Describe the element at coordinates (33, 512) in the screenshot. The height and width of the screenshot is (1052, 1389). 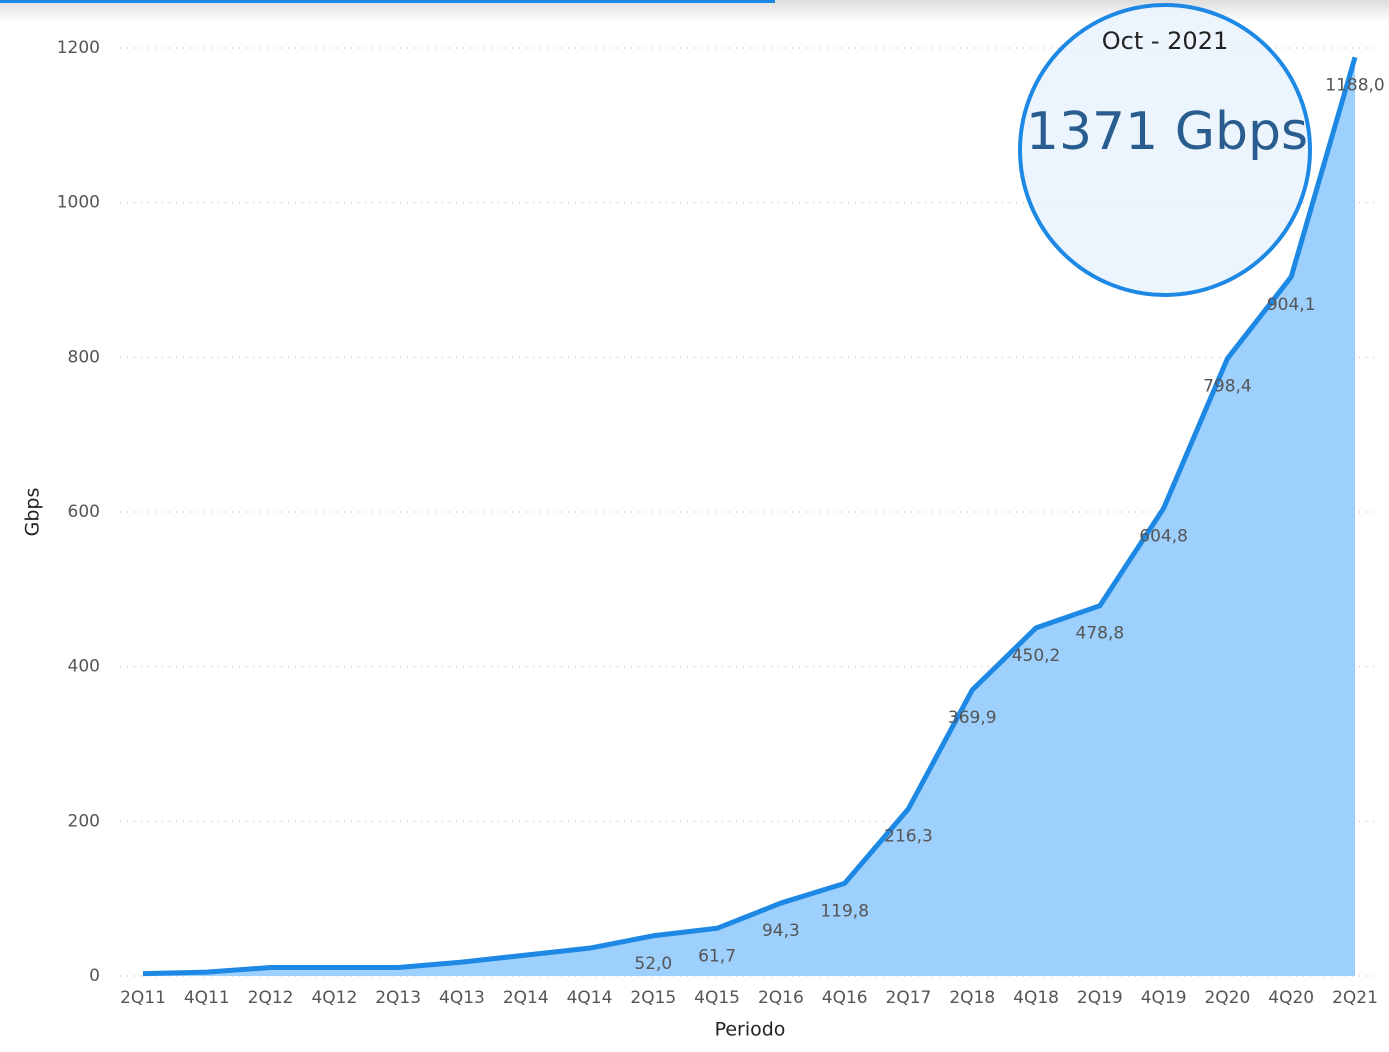
I see `y-axis-label: Gbps` at that location.